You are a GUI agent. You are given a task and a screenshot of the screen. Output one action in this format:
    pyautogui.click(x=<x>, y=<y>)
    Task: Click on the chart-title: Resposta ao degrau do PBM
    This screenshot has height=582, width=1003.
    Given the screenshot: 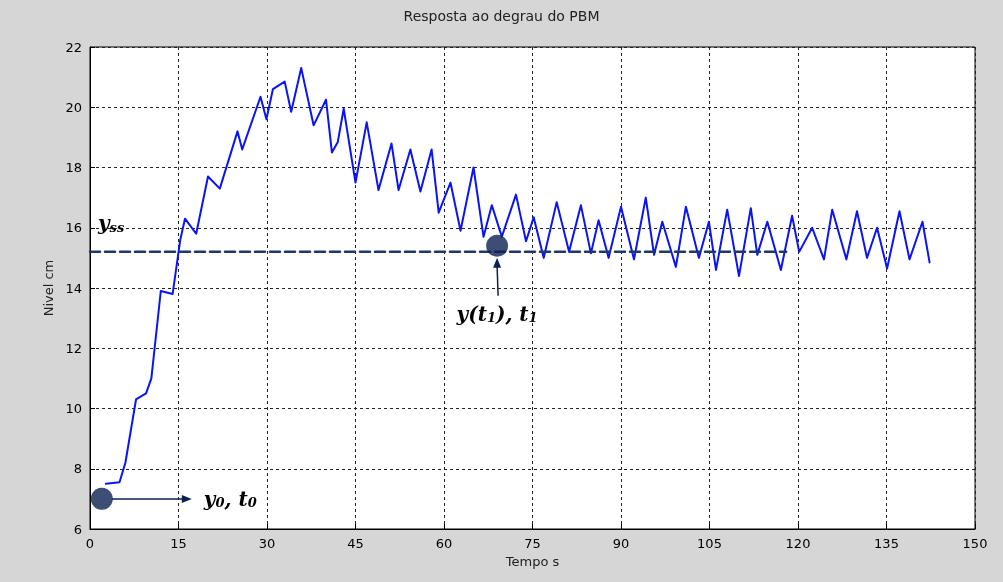 What is the action you would take?
    pyautogui.click(x=501, y=16)
    